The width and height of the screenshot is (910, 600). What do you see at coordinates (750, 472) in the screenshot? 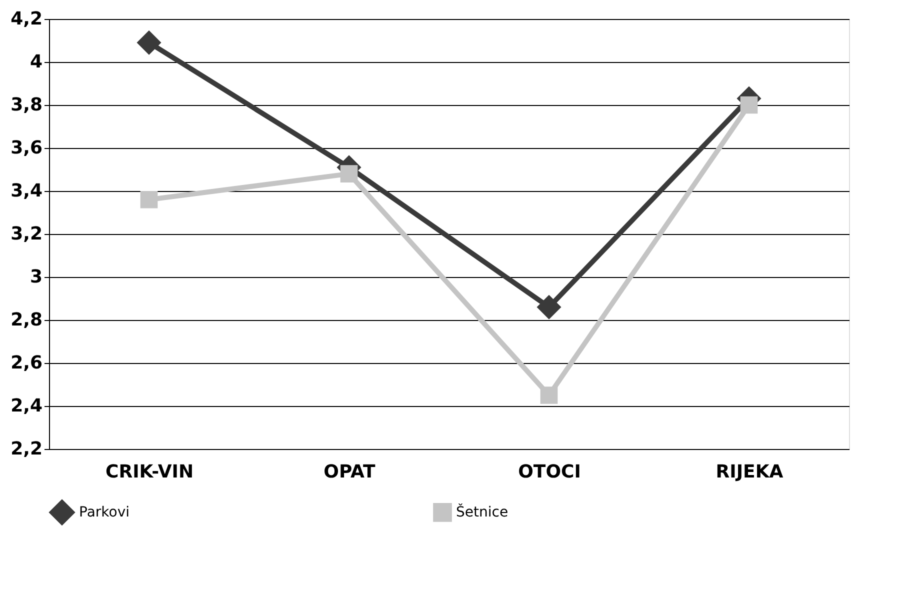
I see `x-tick-label: RIJEKA` at bounding box center [750, 472].